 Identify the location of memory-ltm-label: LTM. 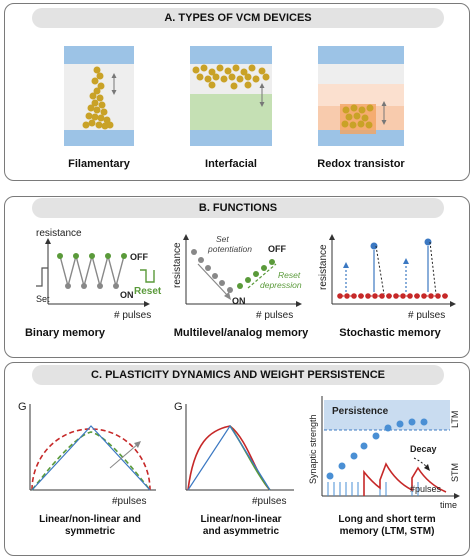
(455, 419).